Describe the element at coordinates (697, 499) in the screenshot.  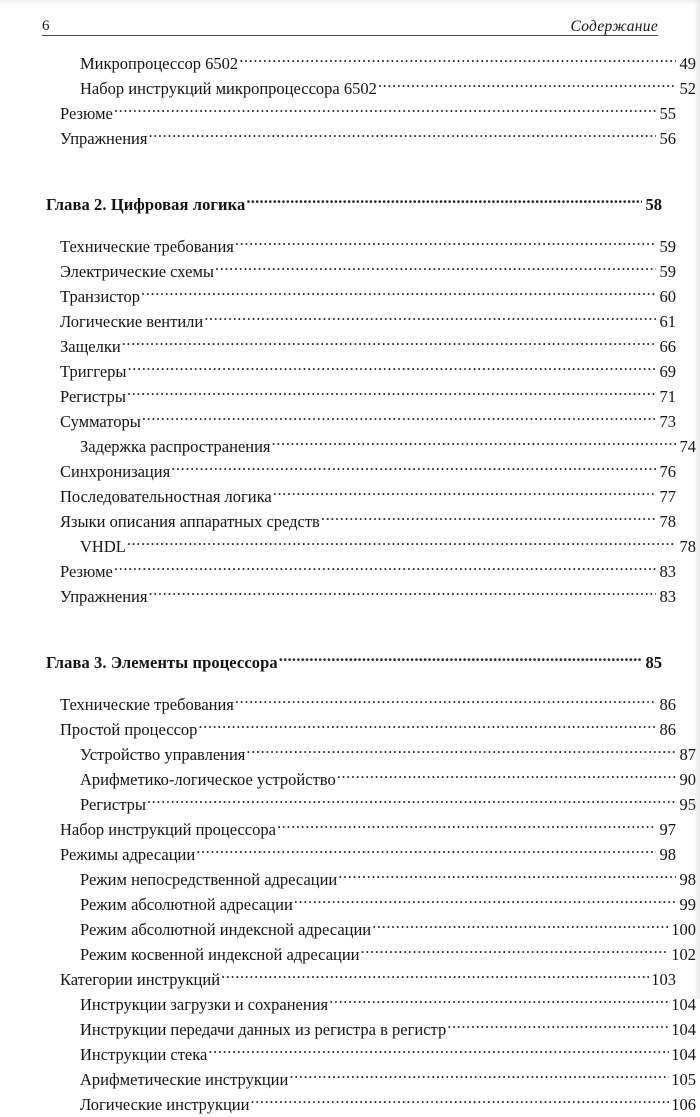
I see `scan-edge-right` at that location.